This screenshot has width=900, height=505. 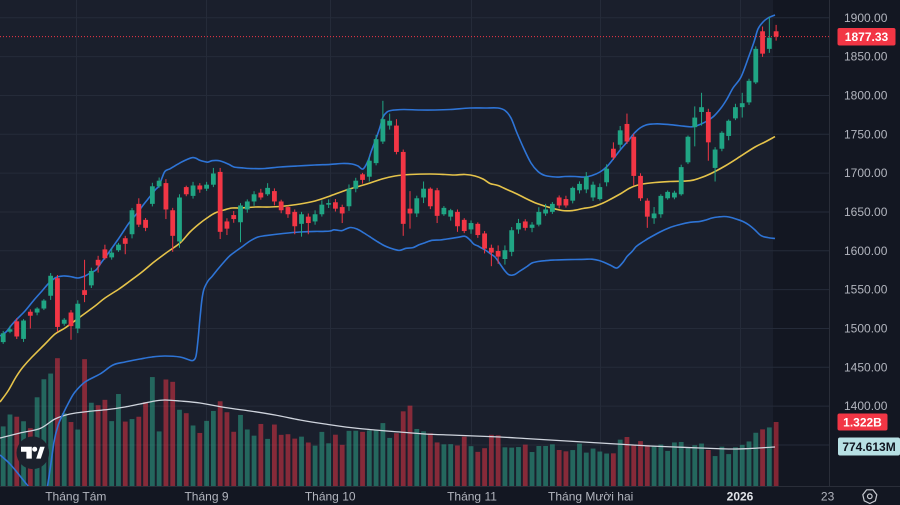 What do you see at coordinates (866, 18) in the screenshot?
I see `svg-text: 1900.00` at bounding box center [866, 18].